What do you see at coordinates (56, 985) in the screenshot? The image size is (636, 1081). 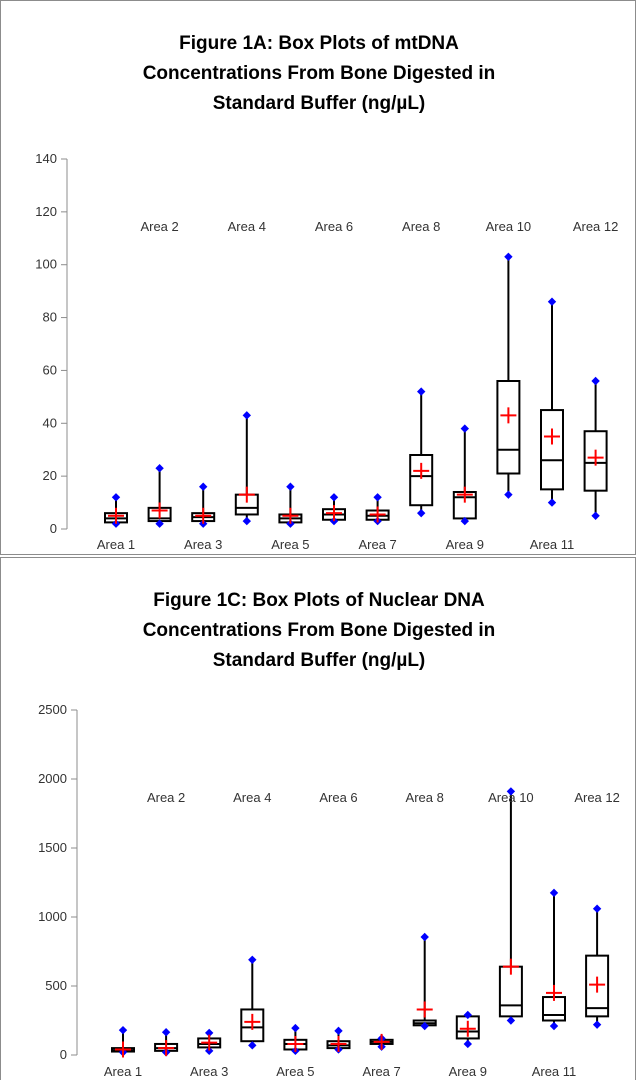 I see `y-tick-label: 500` at bounding box center [56, 985].